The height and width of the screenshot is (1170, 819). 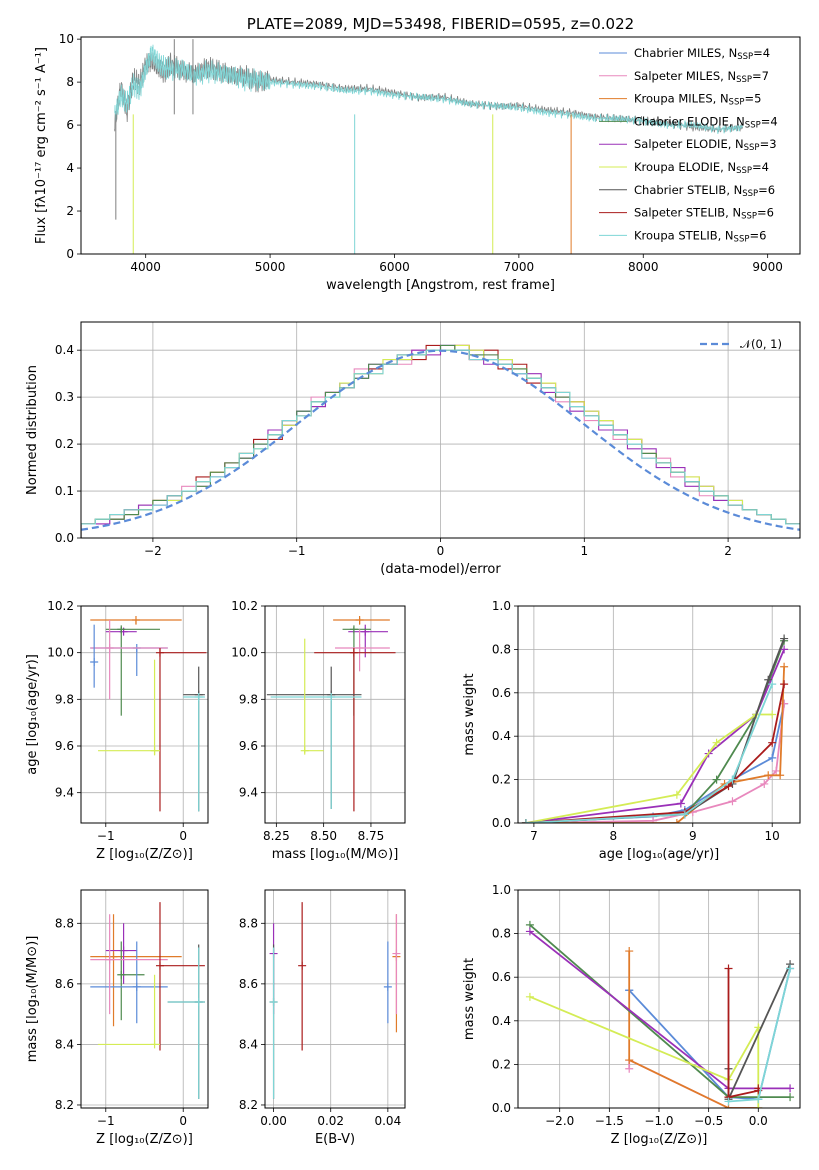 I want to click on weight-line-s6, so click(x=644, y=1051).